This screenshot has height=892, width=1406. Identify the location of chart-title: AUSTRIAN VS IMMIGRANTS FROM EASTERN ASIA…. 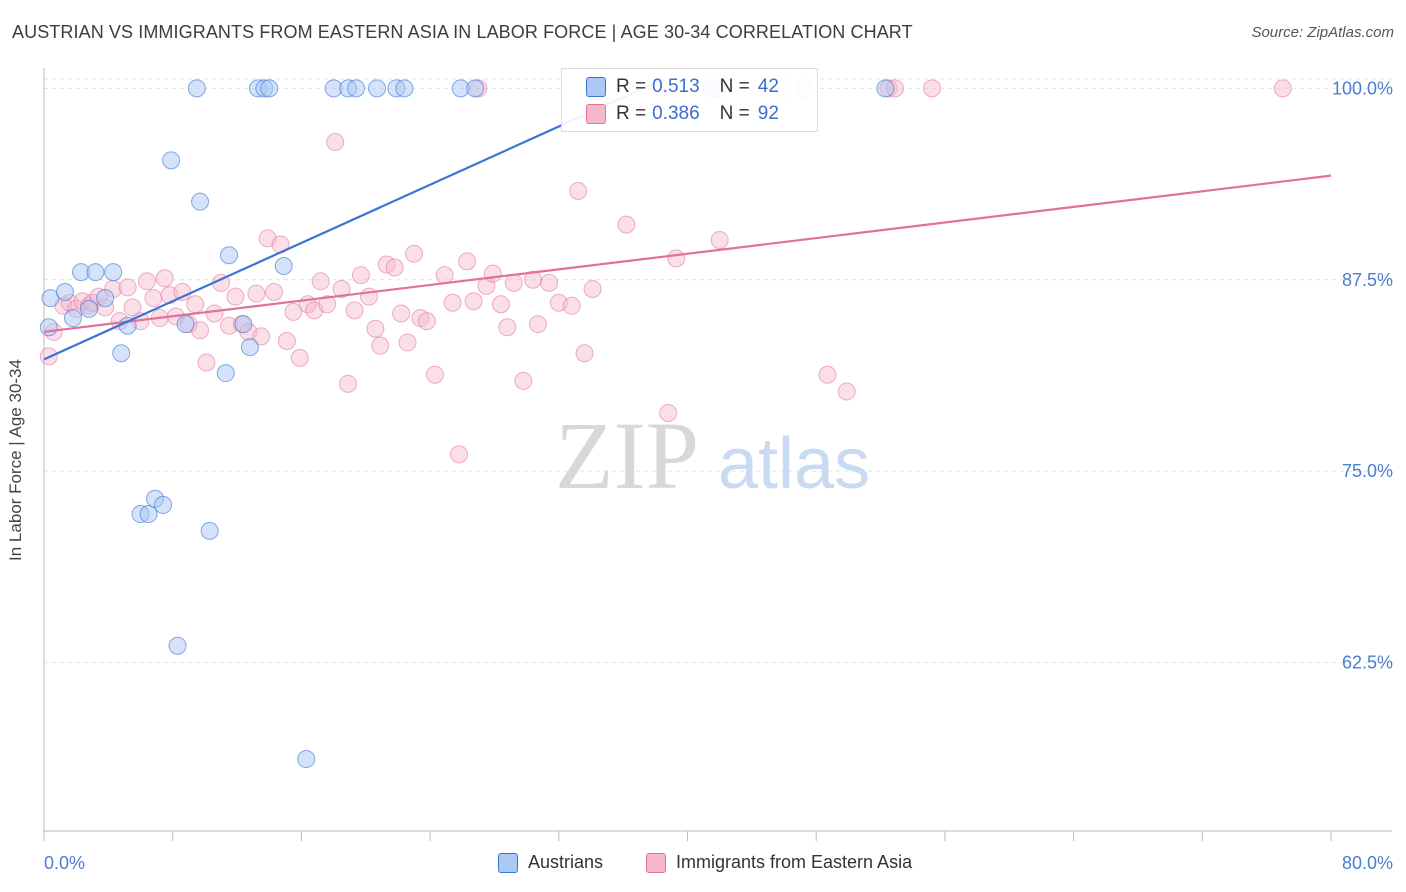
(462, 32).